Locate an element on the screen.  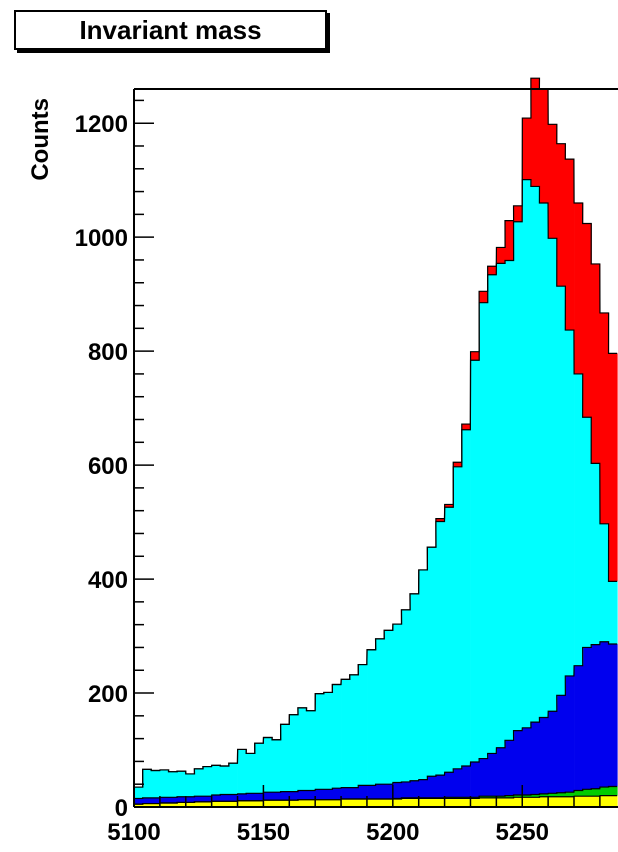
bar-series3-bin2 is located at coordinates (156, 784).